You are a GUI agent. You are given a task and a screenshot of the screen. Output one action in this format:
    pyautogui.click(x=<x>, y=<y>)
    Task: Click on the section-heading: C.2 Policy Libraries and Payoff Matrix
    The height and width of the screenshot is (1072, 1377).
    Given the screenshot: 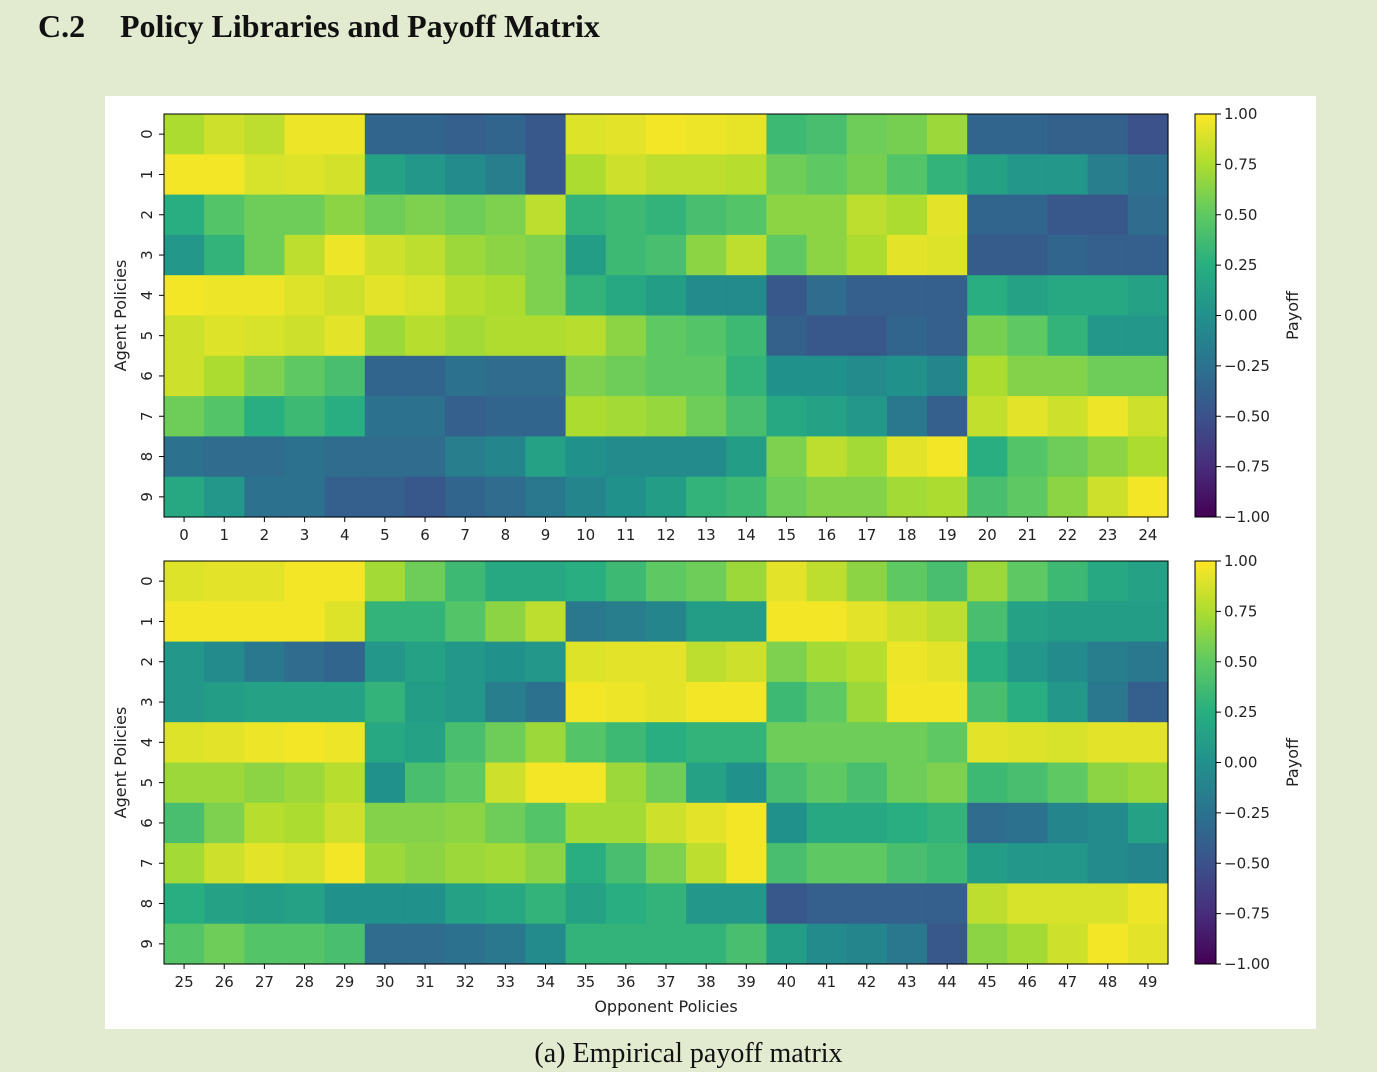 What is the action you would take?
    pyautogui.click(x=319, y=26)
    